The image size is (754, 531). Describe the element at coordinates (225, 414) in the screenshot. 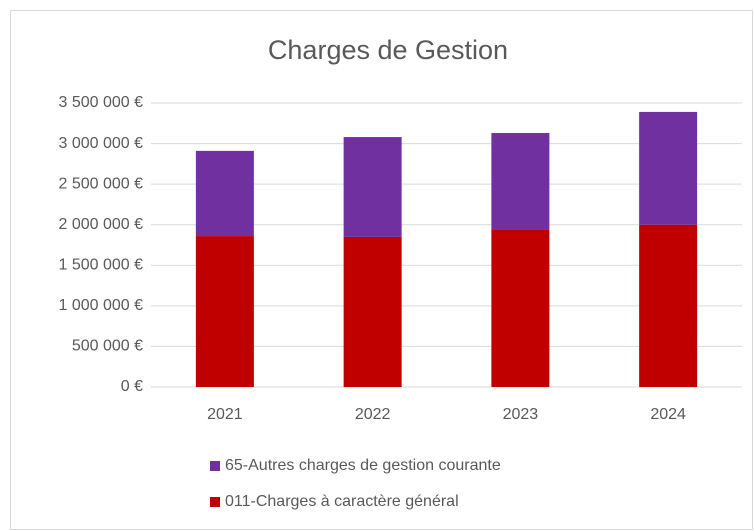

I see `x-tick-label: 2021` at that location.